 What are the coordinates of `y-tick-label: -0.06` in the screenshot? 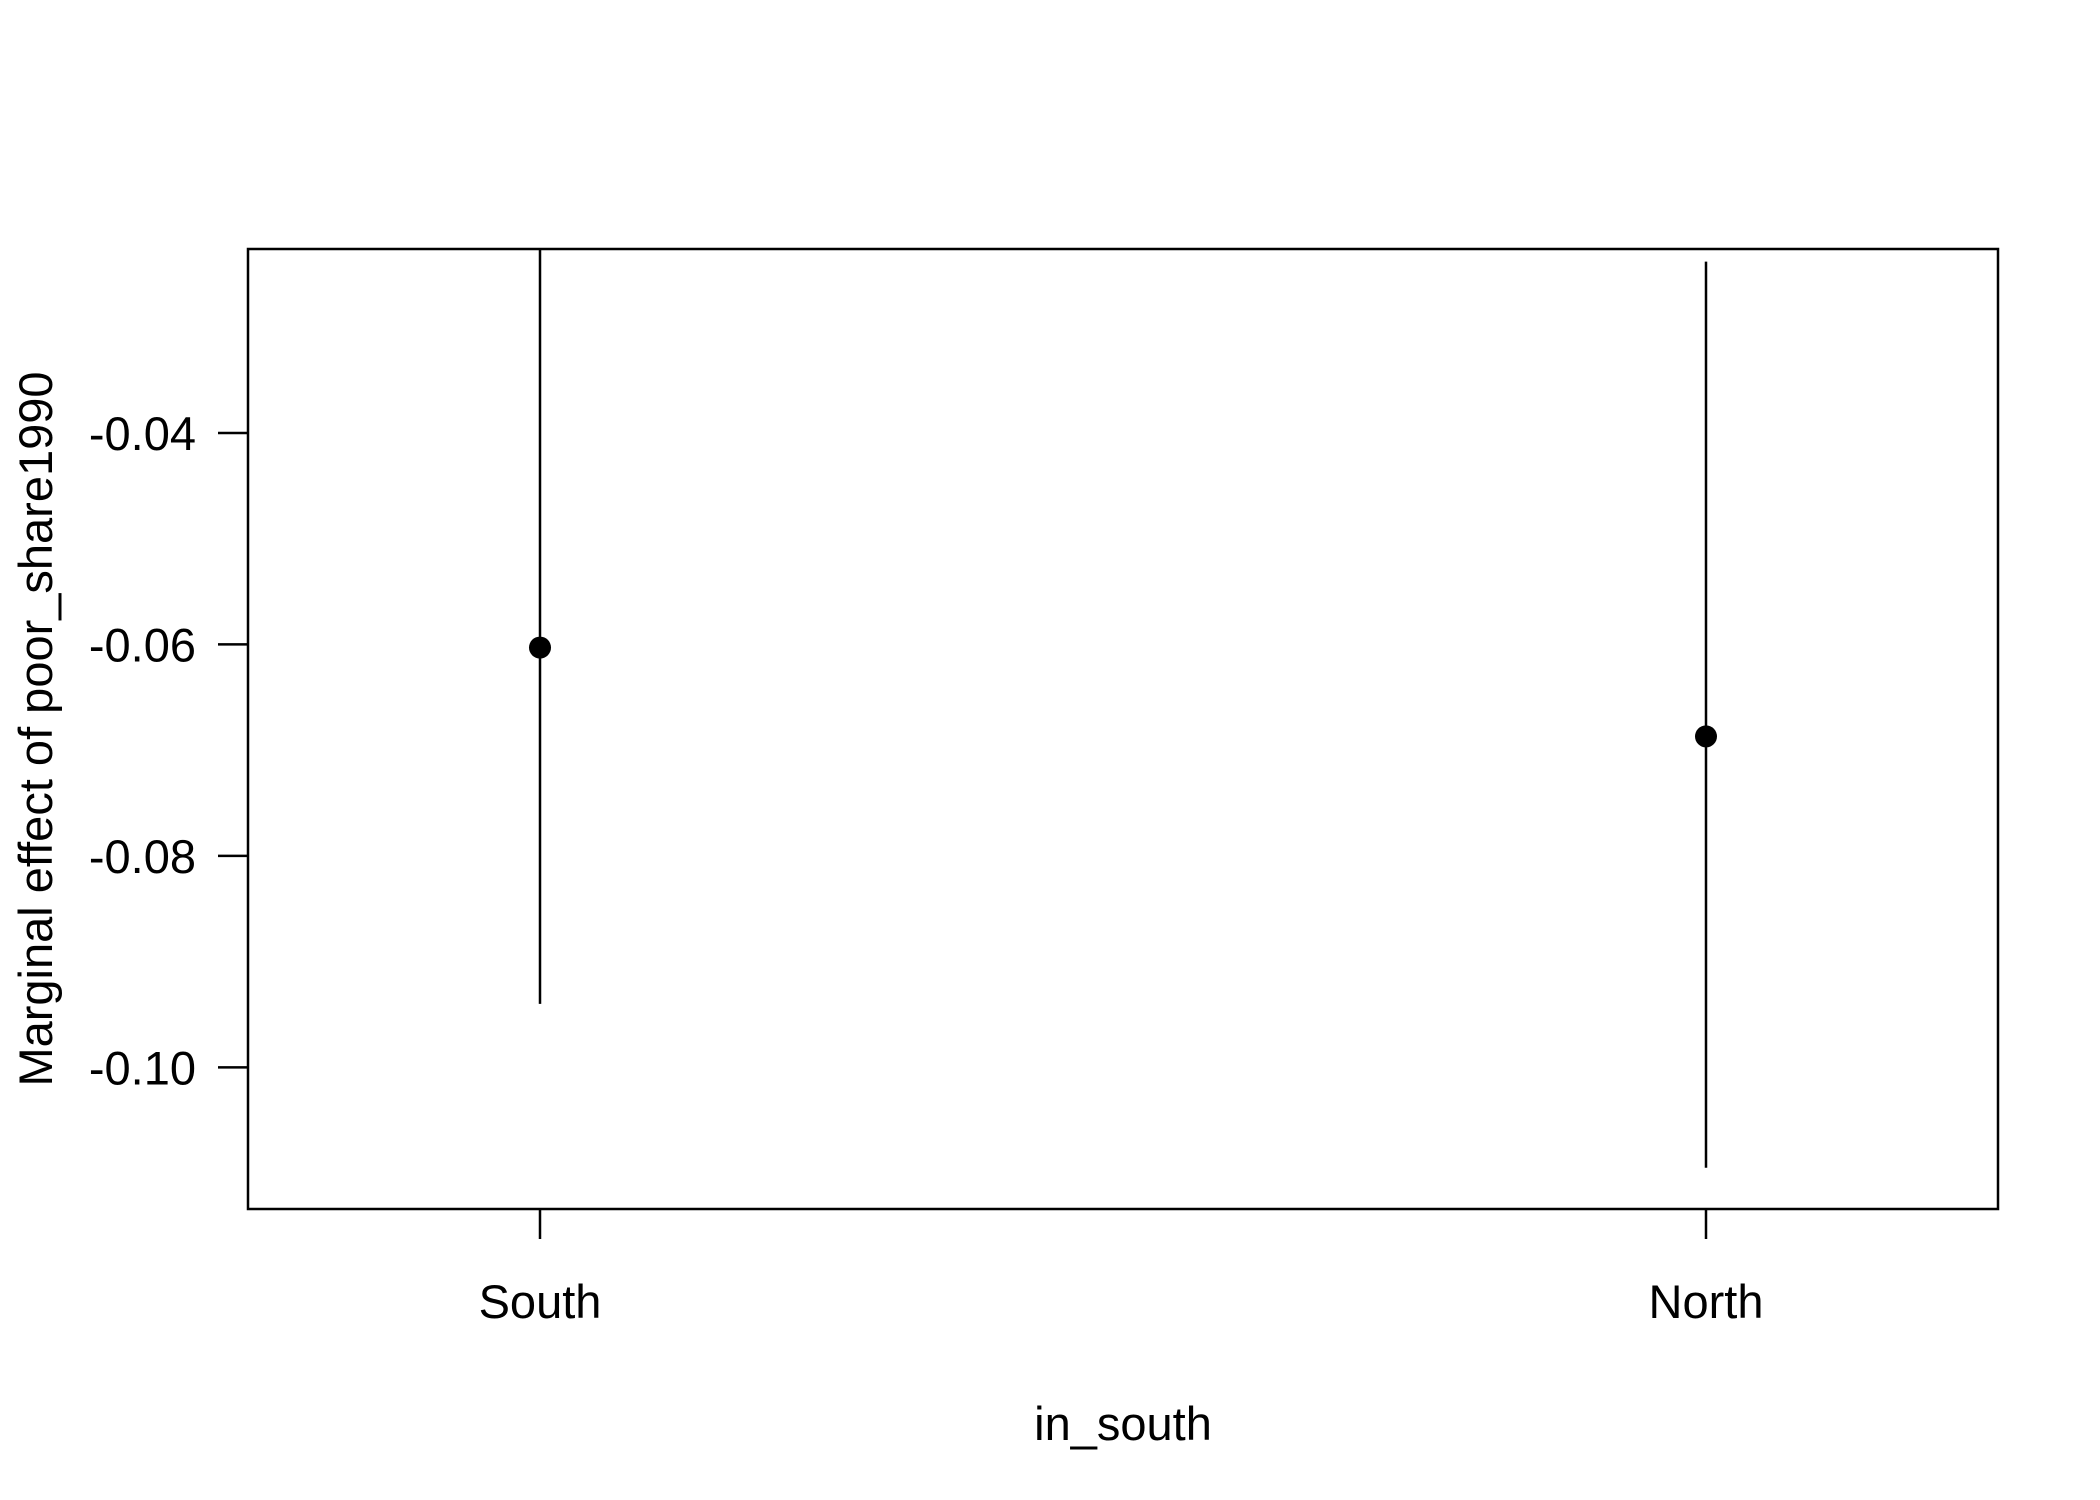 It's located at (142, 644).